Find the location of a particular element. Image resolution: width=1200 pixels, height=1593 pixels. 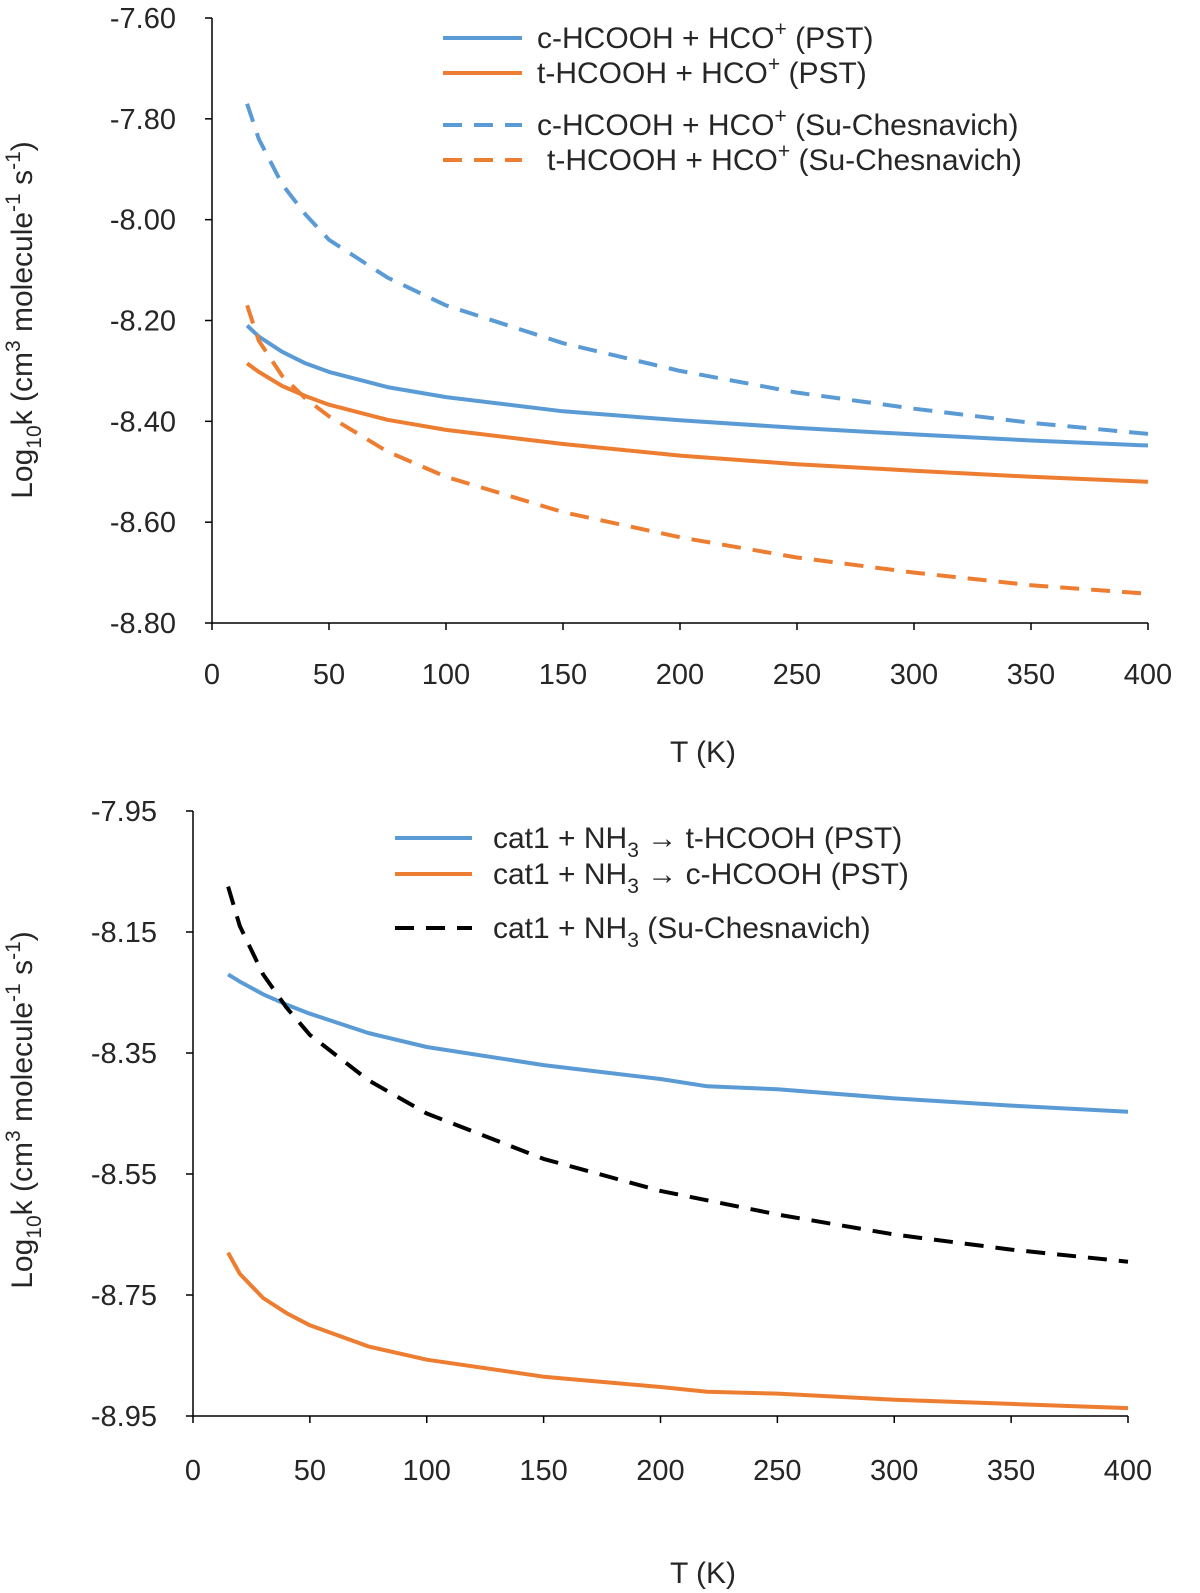

chart-bottom-y-tick-label: -8.95 is located at coordinates (124, 1417).